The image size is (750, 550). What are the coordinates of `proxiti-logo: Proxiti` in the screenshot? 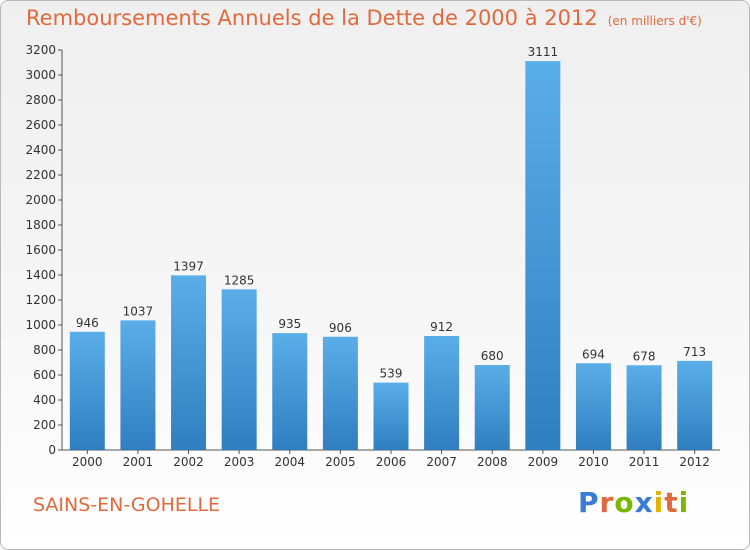 It's located at (633, 502).